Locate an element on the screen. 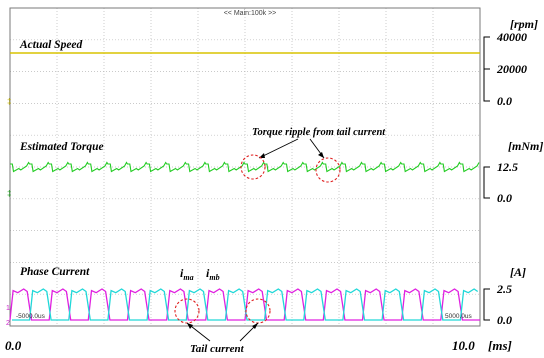 The height and width of the screenshot is (358, 544). current-axis-bracket is located at coordinates (486, 304).